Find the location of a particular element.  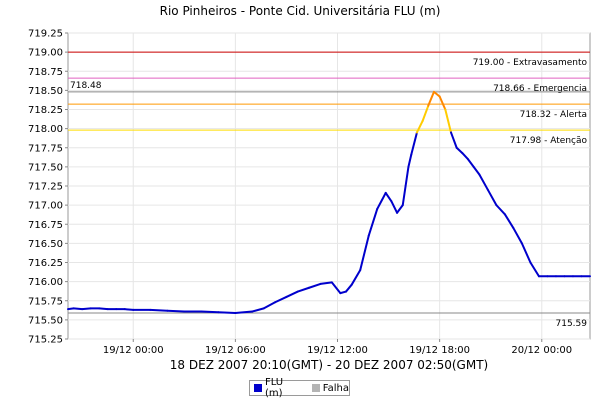

legend-swatch-falha is located at coordinates (315, 388).